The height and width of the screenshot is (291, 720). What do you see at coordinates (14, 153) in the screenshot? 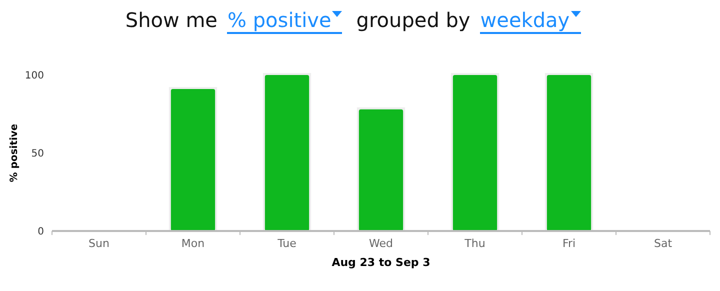
I see `y-axis-title: % positive` at bounding box center [14, 153].